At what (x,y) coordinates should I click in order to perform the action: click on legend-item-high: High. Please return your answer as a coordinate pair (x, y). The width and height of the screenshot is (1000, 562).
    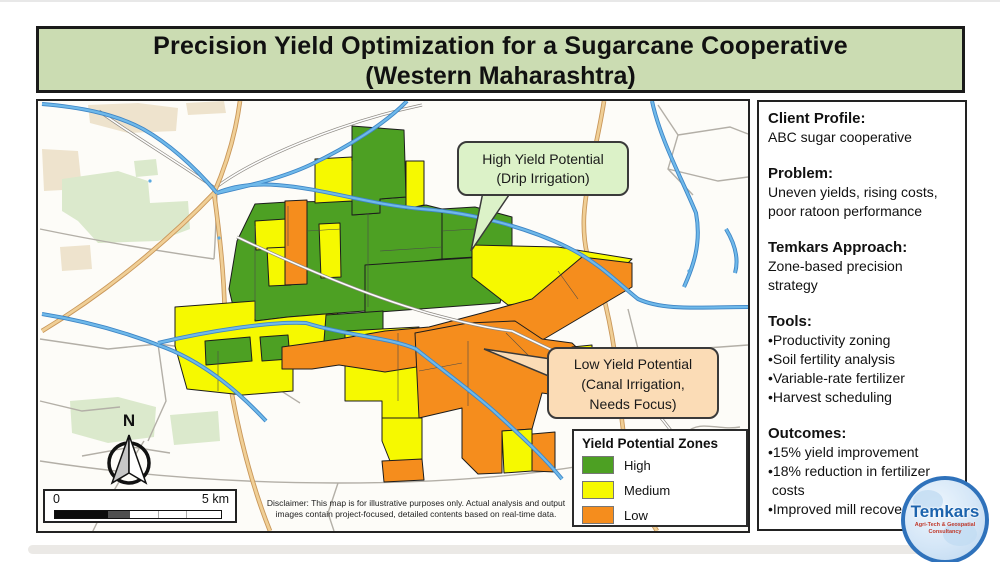
    Looking at the image, I should click on (664, 465).